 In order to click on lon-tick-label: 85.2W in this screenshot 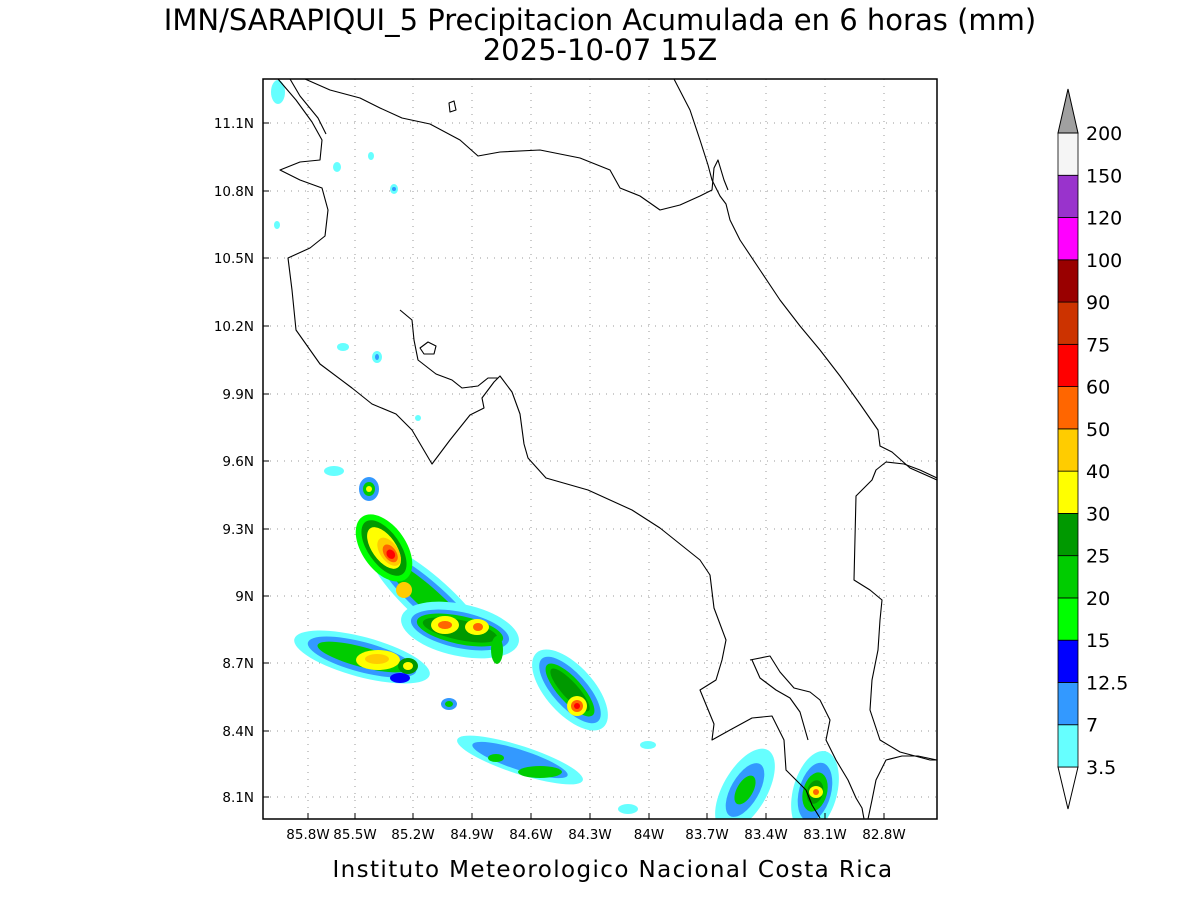, I will do `click(412, 835)`.